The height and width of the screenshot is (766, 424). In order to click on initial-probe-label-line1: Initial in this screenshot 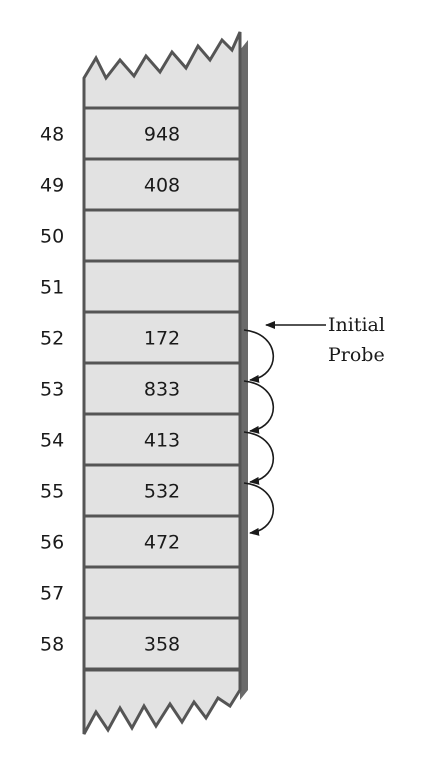, I will do `click(356, 325)`.